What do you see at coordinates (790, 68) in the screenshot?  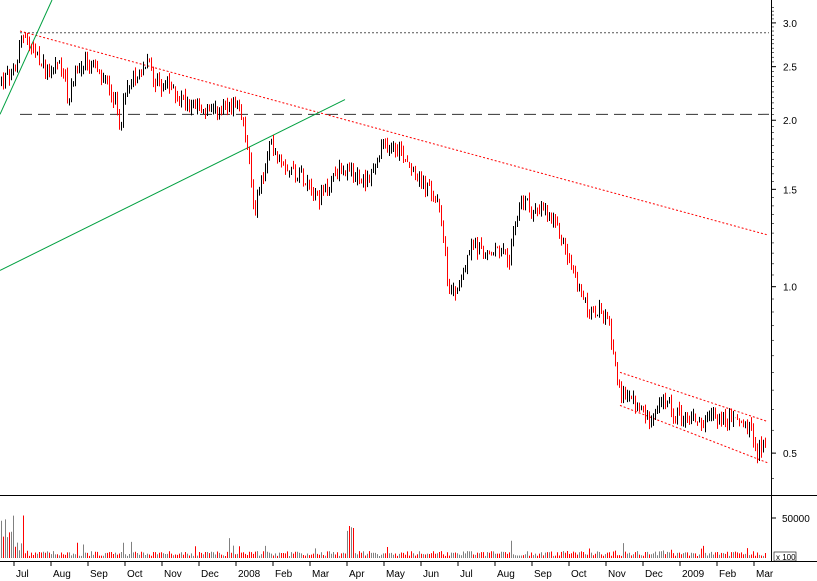 I see `price-tick-label: 2.5` at bounding box center [790, 68].